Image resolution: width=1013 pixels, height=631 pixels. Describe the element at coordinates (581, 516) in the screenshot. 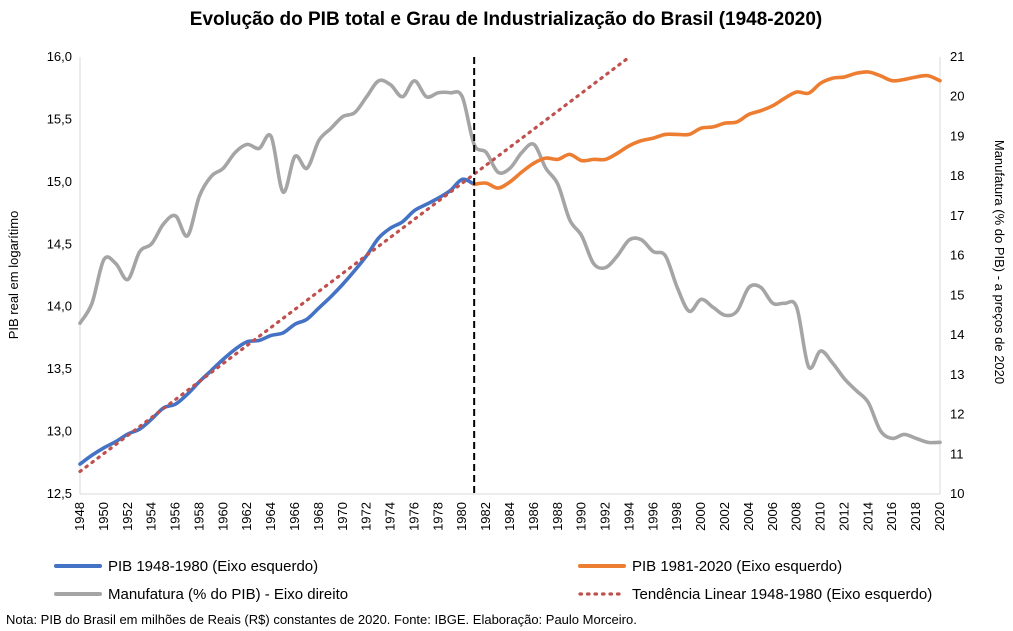

I see `x-tick-label: 1990` at that location.